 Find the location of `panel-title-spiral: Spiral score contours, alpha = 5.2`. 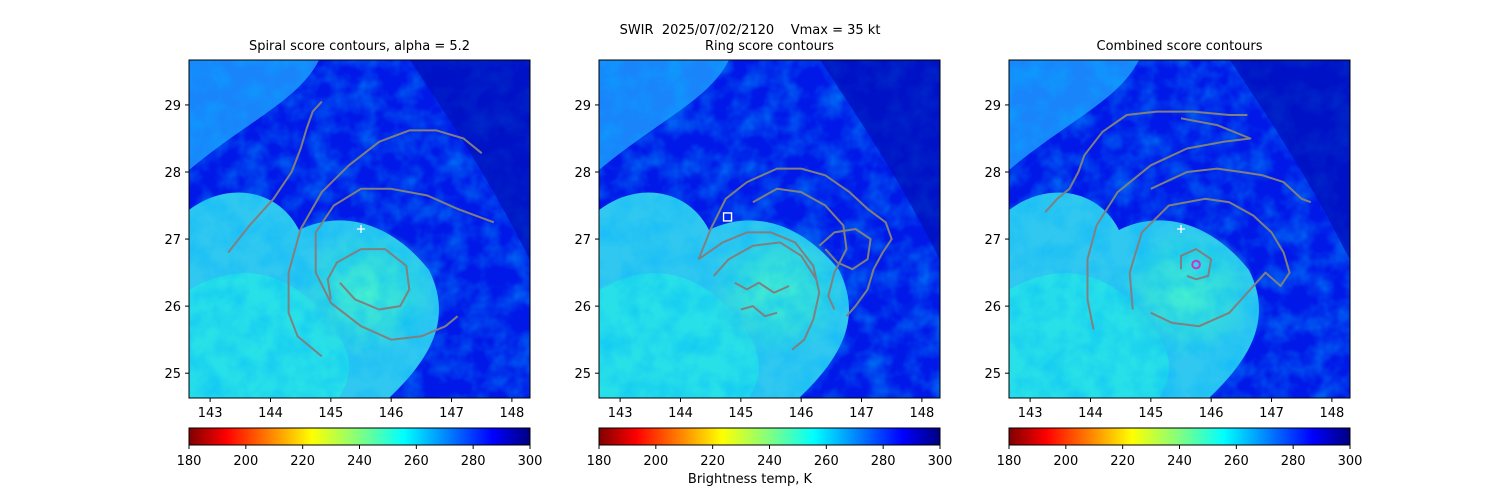

panel-title-spiral: Spiral score contours, alpha = 5.2 is located at coordinates (359, 46).